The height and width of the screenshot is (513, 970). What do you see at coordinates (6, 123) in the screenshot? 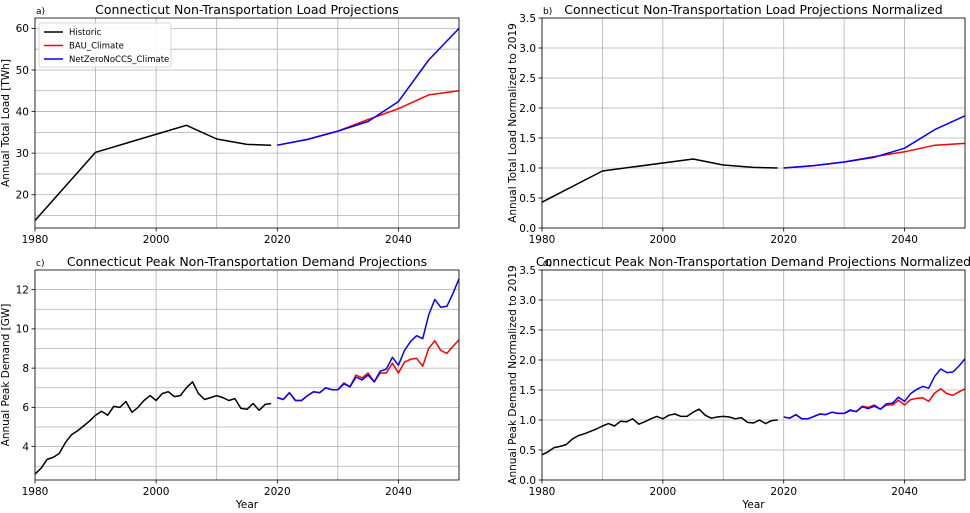
I see `y-axis-label: Annual Total Load [TWh]` at bounding box center [6, 123].